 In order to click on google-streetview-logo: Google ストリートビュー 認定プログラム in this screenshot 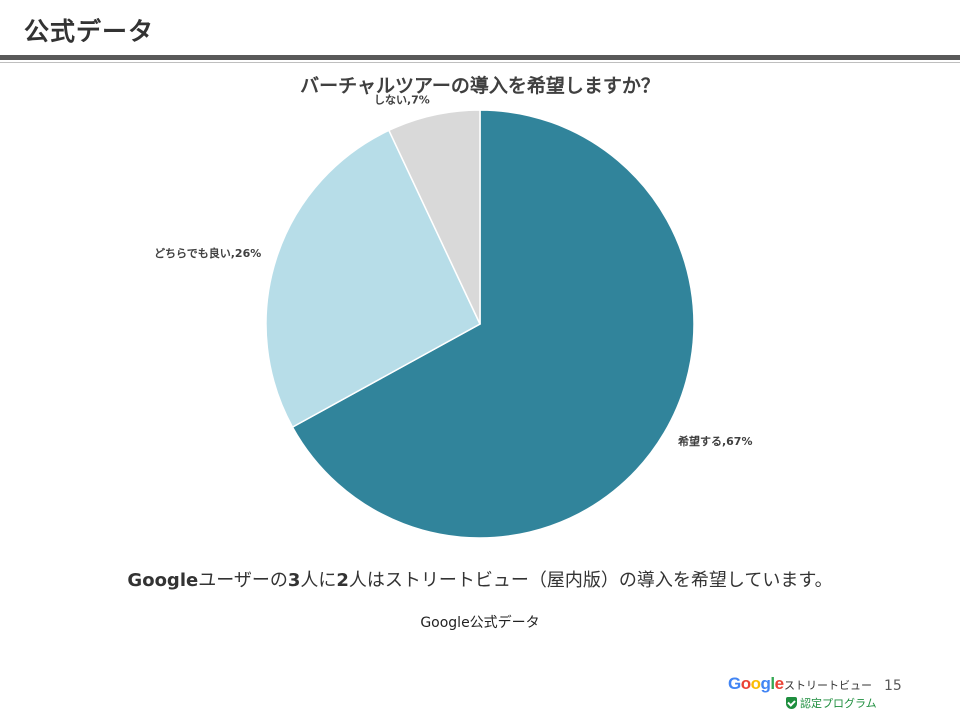, I will do `click(818, 694)`.